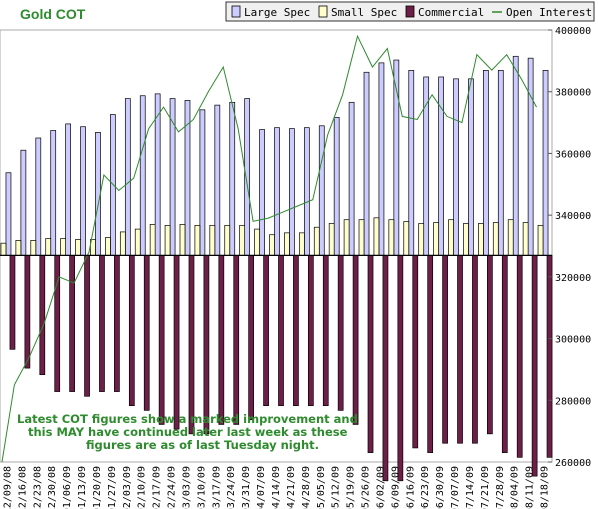 The height and width of the screenshot is (509, 598). Describe the element at coordinates (186, 487) in the screenshot. I see `x-tick-label: 03/03/09` at that location.